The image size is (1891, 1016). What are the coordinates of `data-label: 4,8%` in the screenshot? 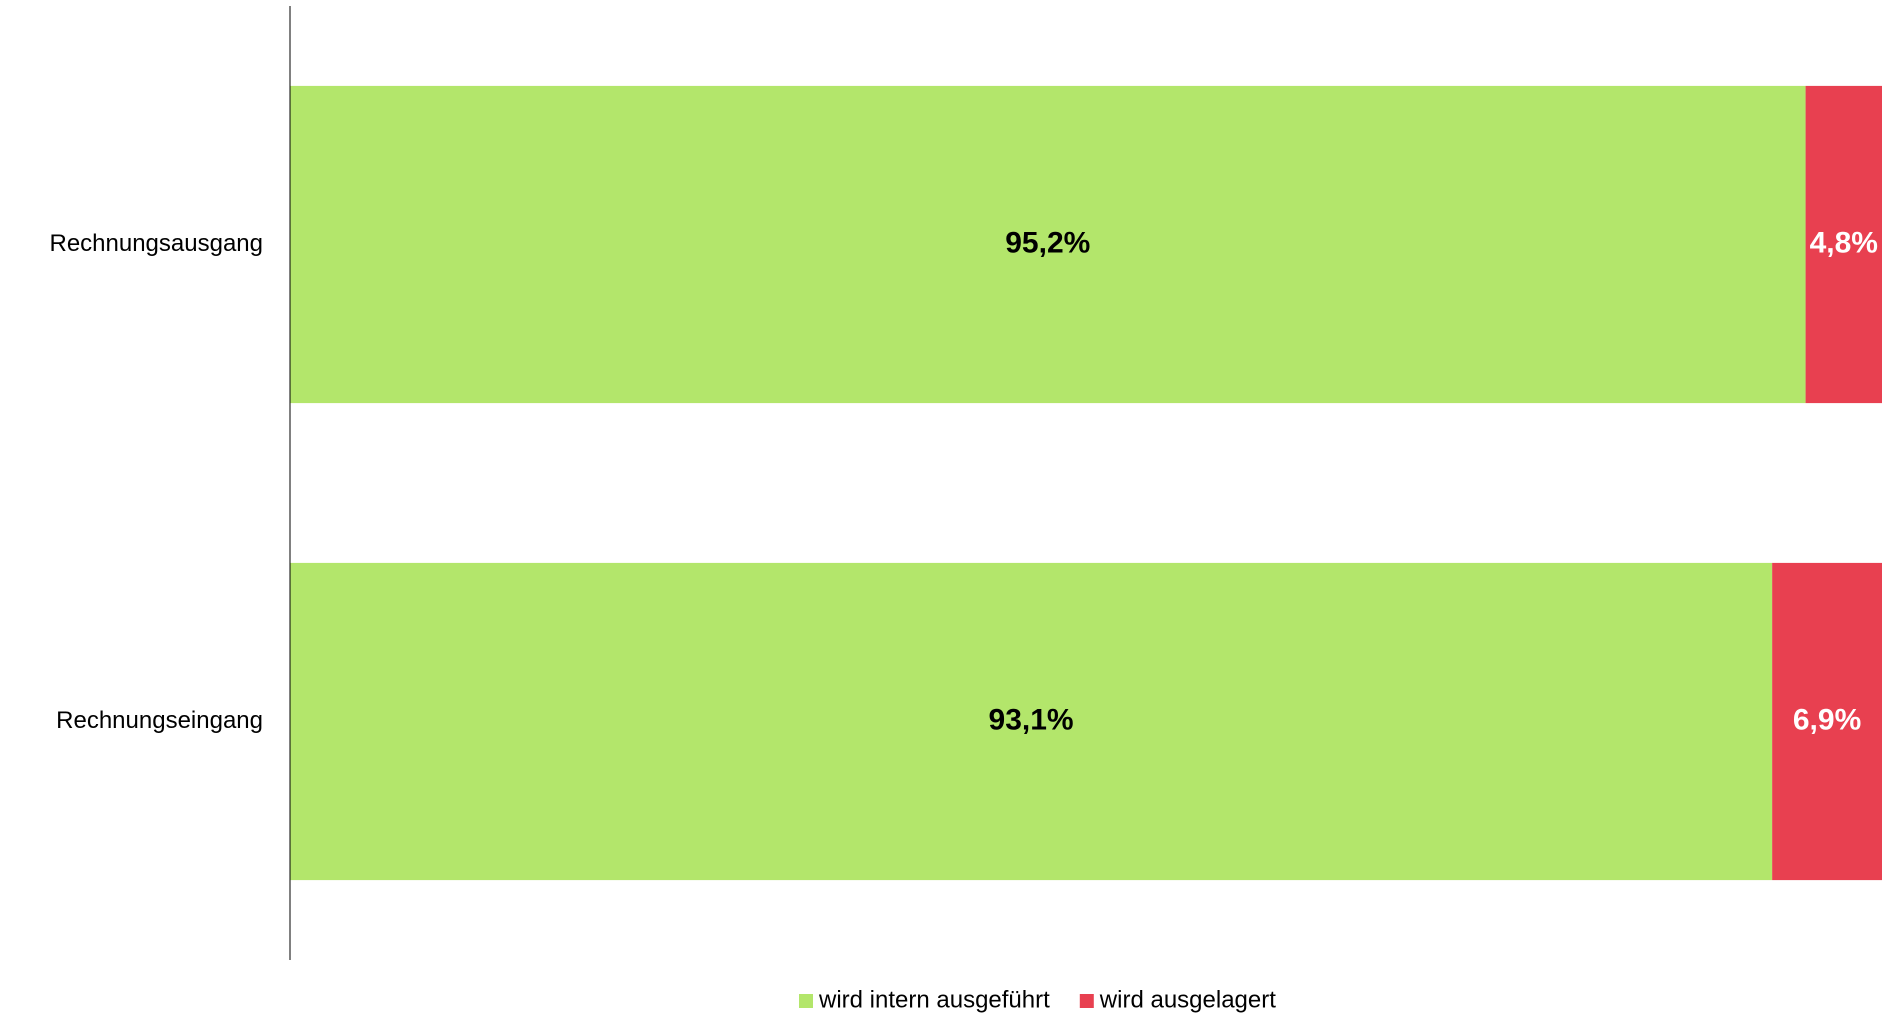 It's located at (1844, 242).